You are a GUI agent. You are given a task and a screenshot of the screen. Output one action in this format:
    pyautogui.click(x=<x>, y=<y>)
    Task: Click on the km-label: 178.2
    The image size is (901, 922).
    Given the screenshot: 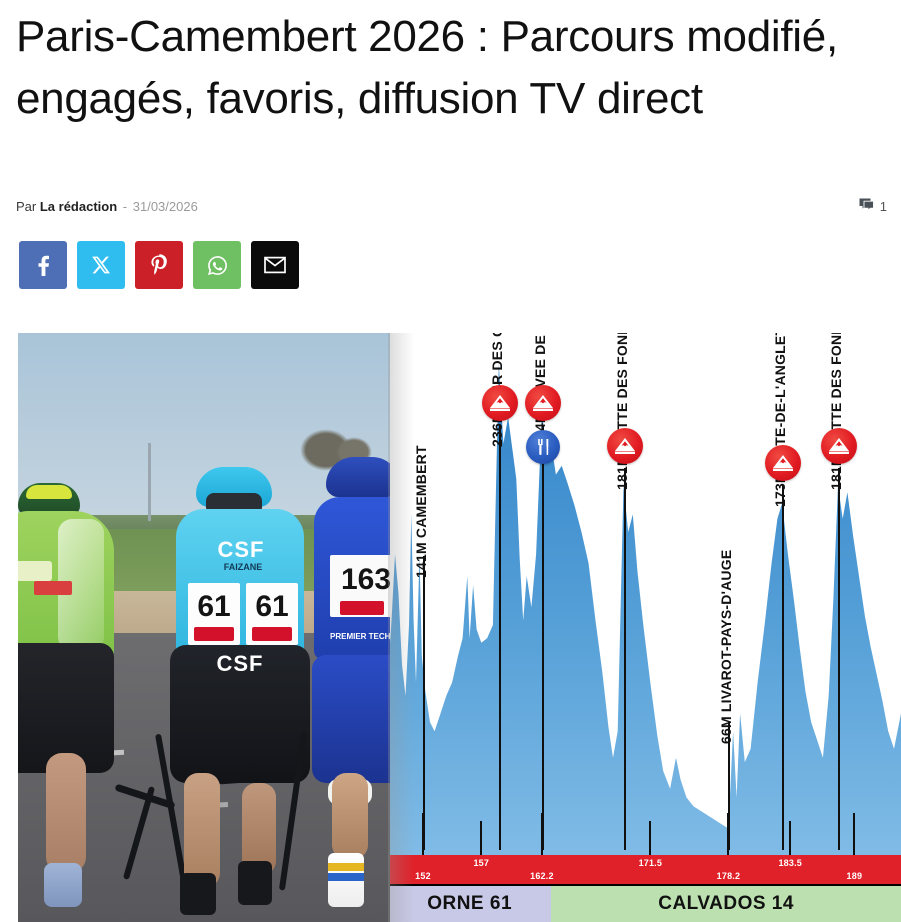 What is the action you would take?
    pyautogui.click(x=728, y=876)
    